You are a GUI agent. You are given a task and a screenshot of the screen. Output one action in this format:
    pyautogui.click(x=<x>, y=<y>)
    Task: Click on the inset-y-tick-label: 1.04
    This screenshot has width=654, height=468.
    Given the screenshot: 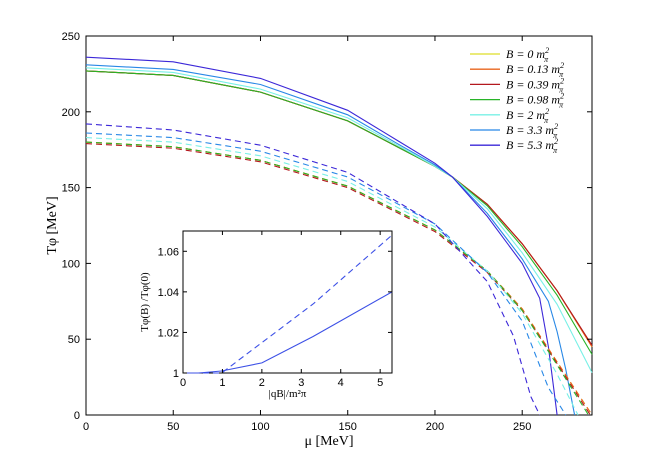 What is the action you would take?
    pyautogui.click(x=168, y=293)
    